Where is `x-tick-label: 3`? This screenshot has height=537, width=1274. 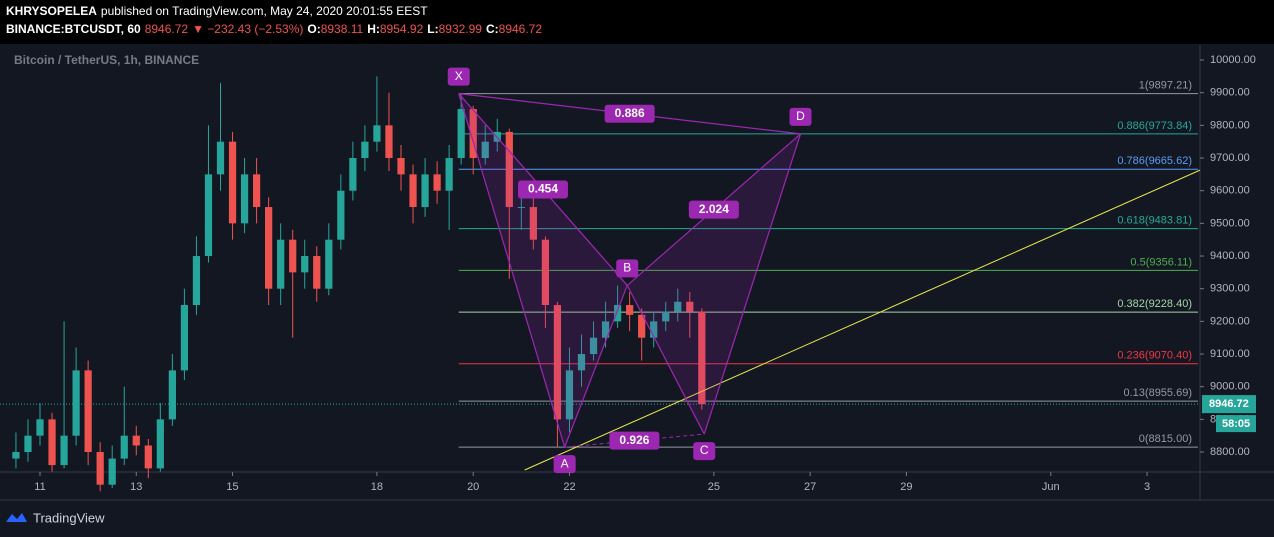 x-tick-label: 3 is located at coordinates (1147, 487).